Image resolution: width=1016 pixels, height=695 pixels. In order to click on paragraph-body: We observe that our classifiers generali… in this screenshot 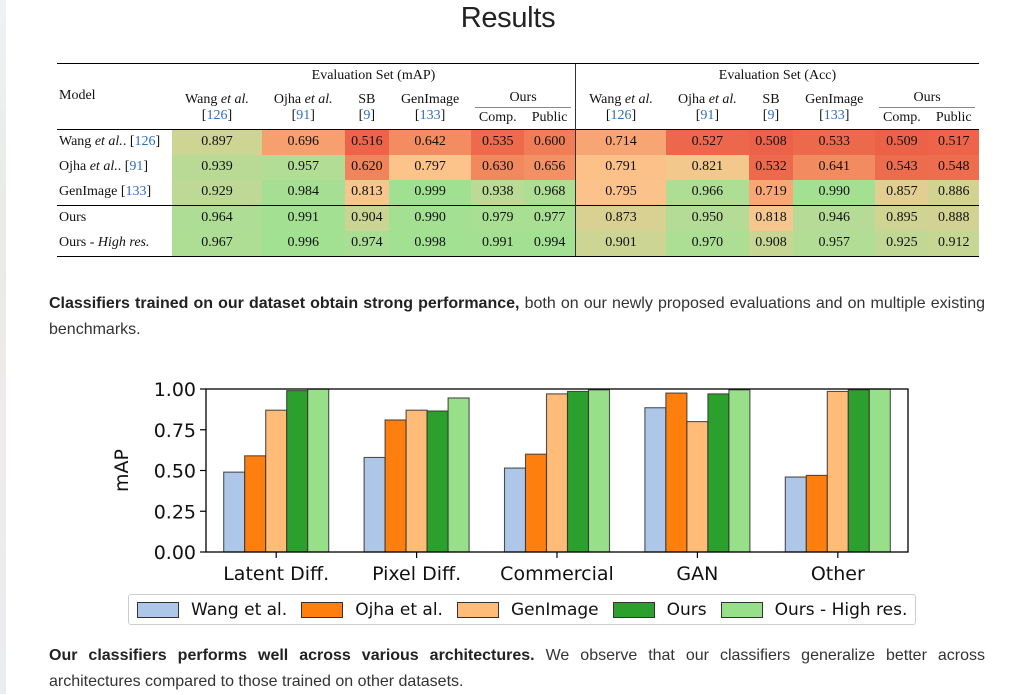, I will do `click(517, 668)`.